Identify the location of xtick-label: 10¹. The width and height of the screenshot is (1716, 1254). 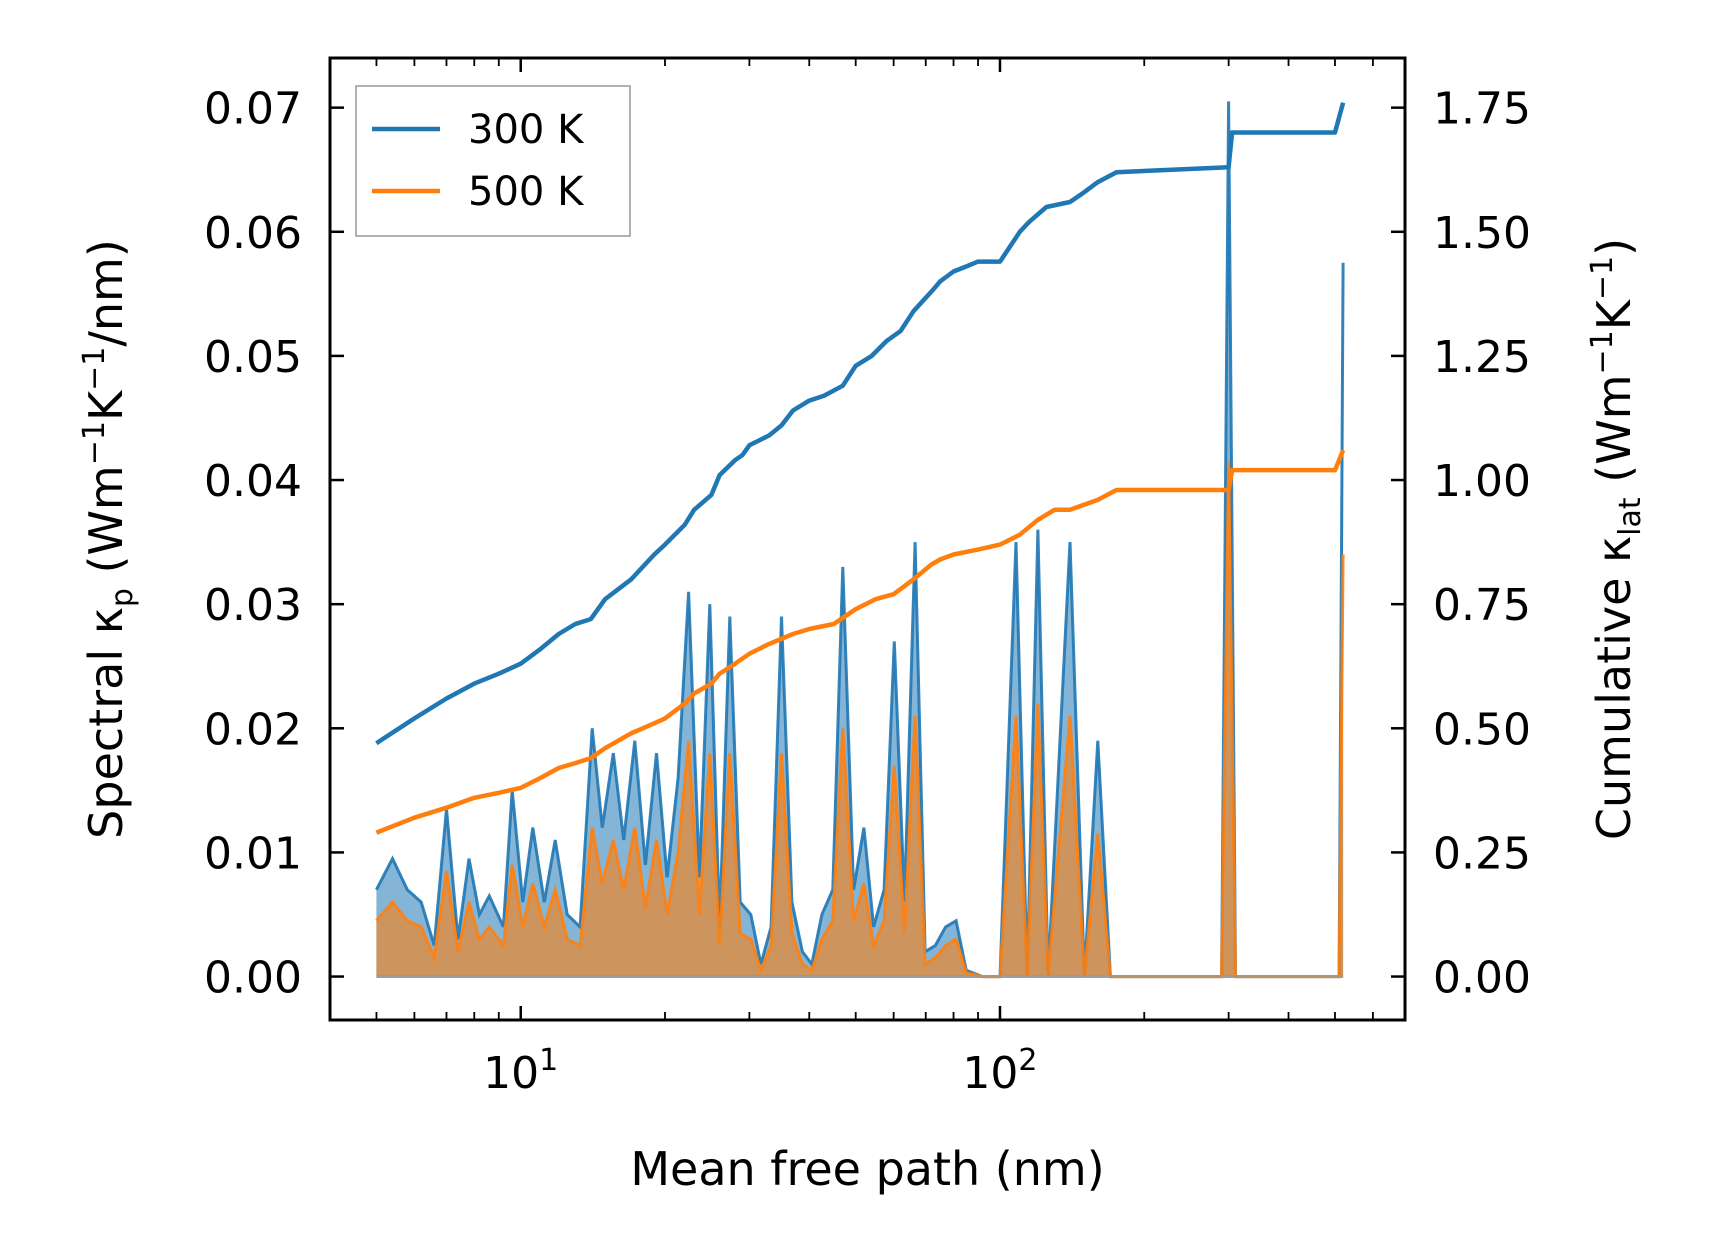
(520, 1071).